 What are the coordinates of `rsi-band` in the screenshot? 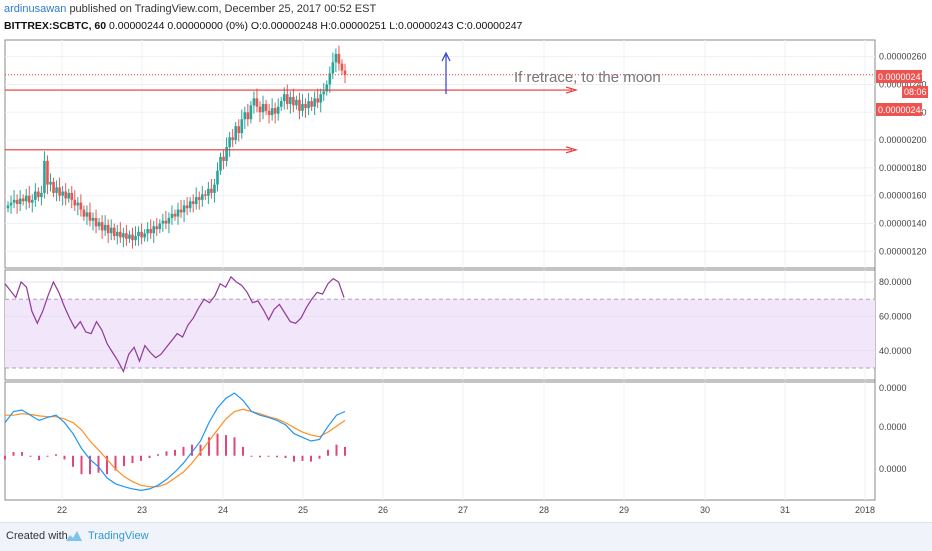 It's located at (440, 333).